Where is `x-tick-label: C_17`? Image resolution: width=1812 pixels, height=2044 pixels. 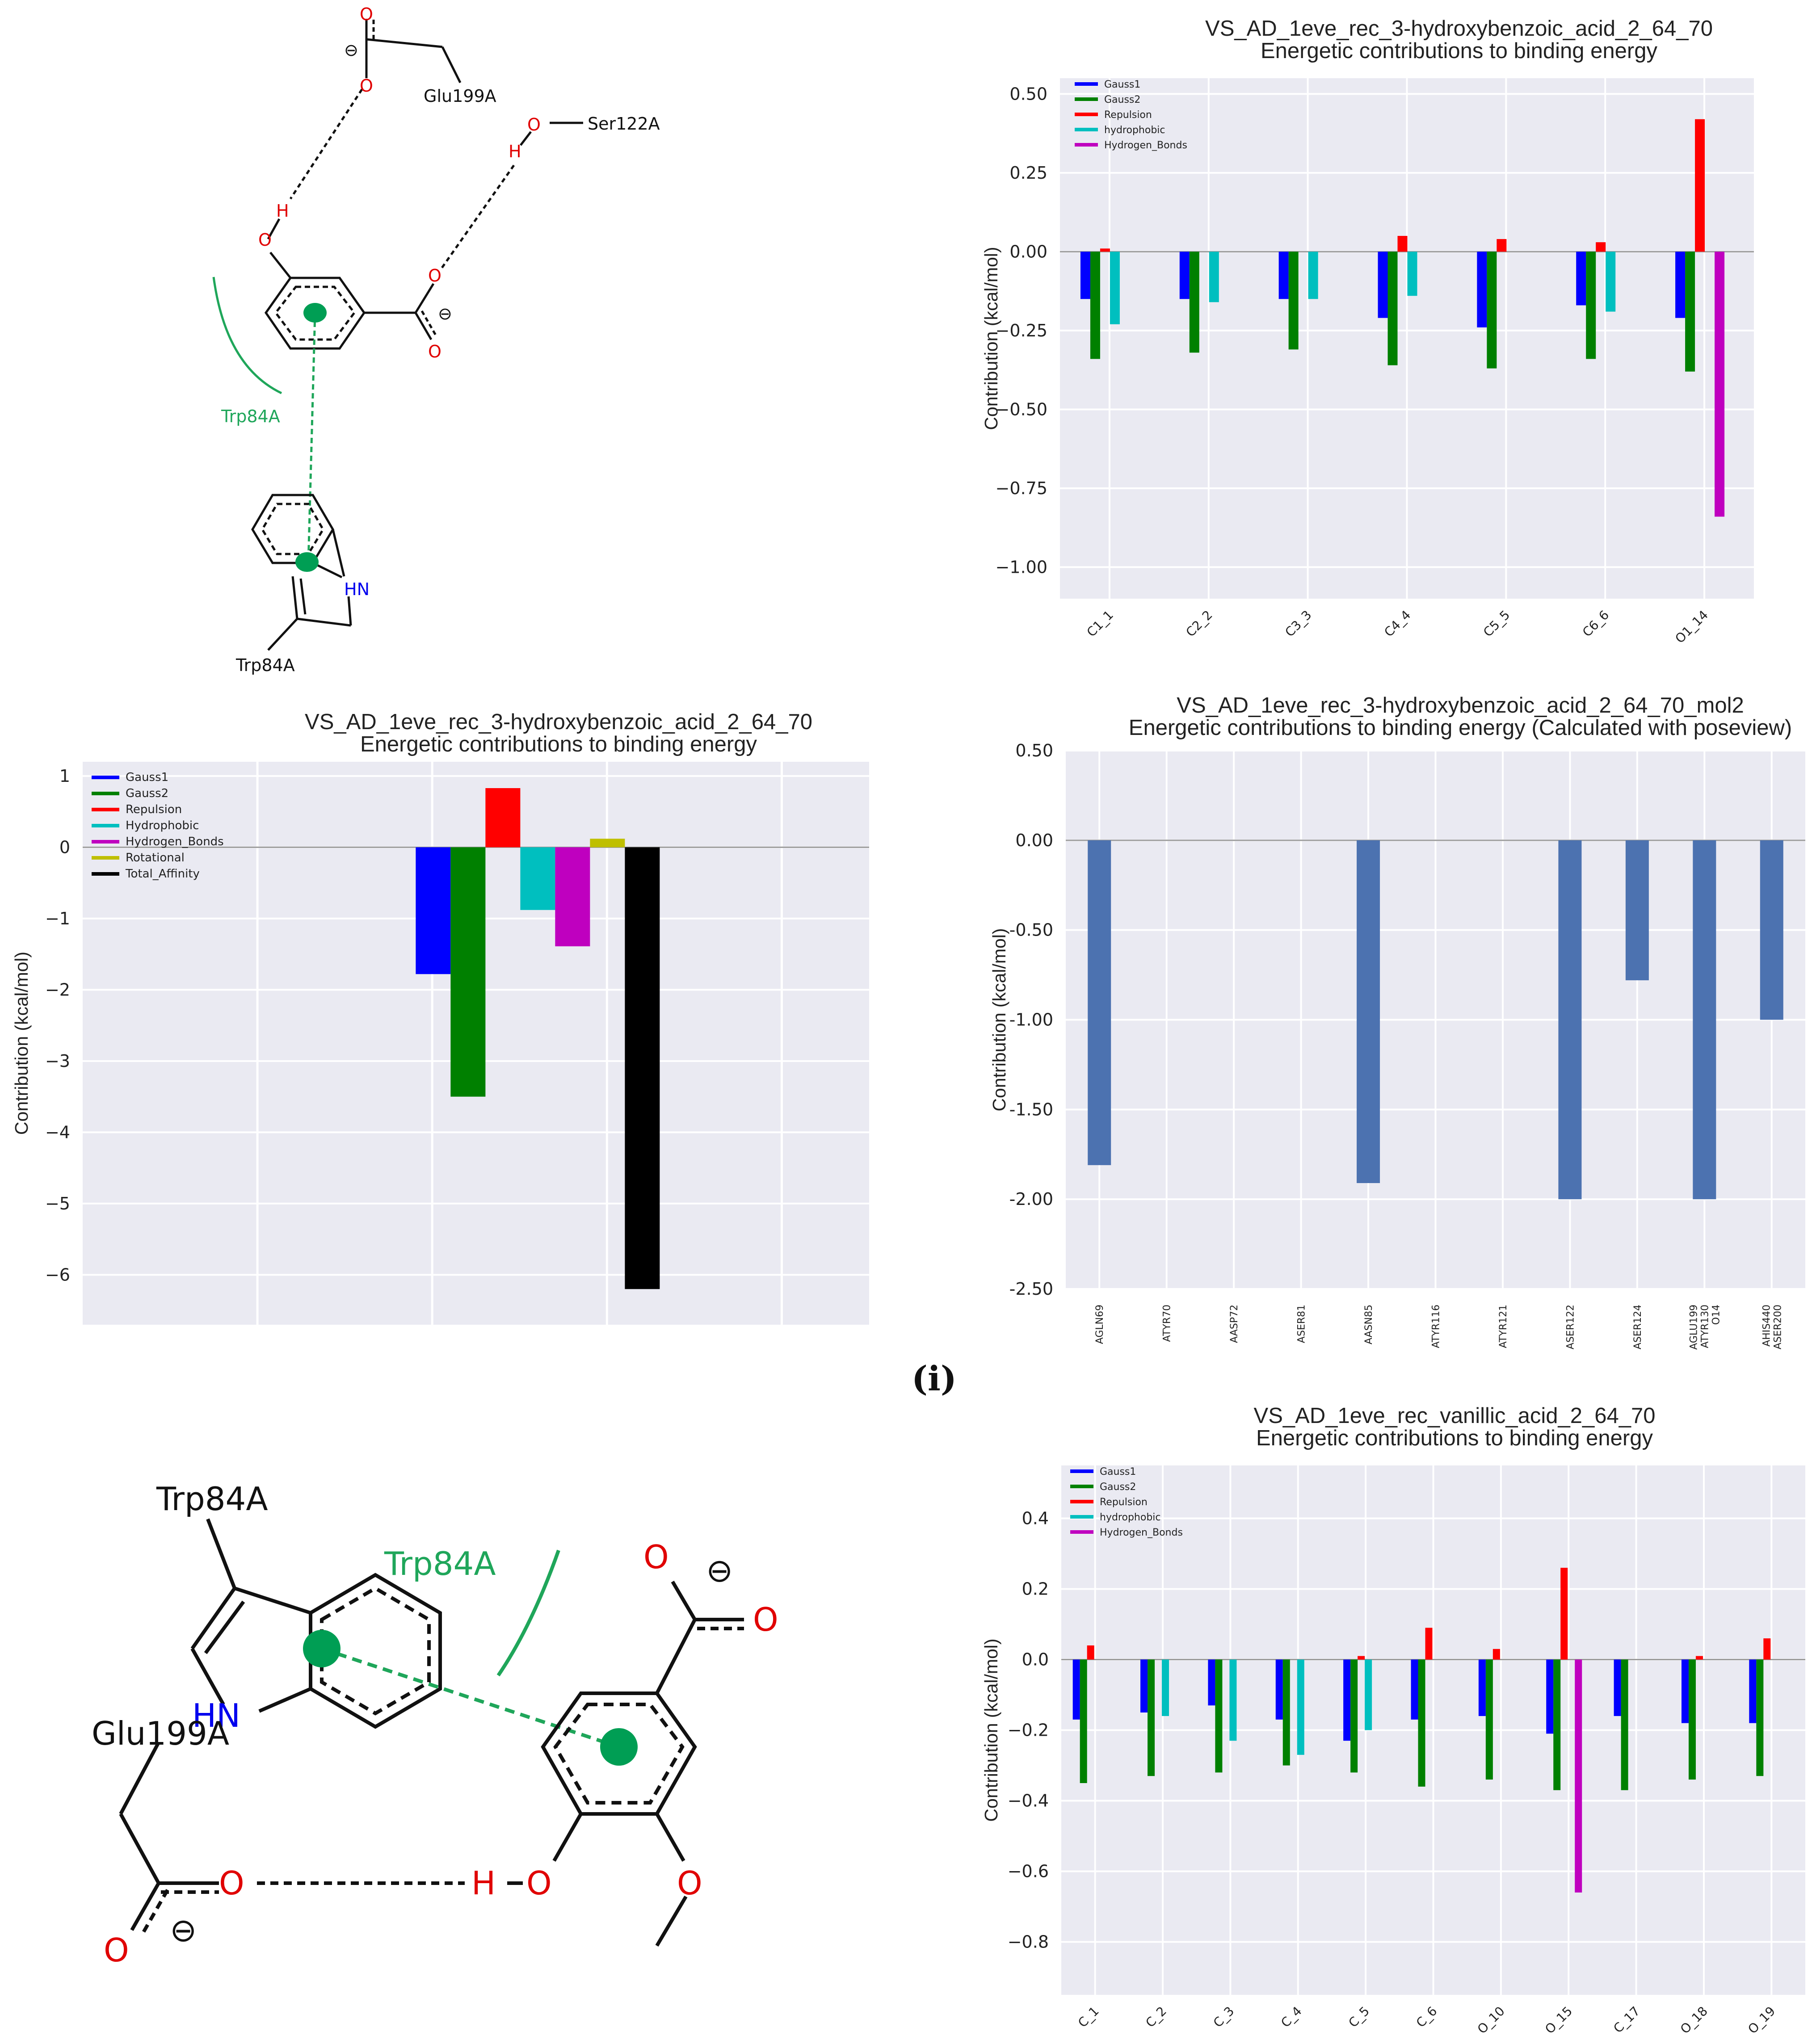 x-tick-label: C_17 is located at coordinates (1626, 2020).